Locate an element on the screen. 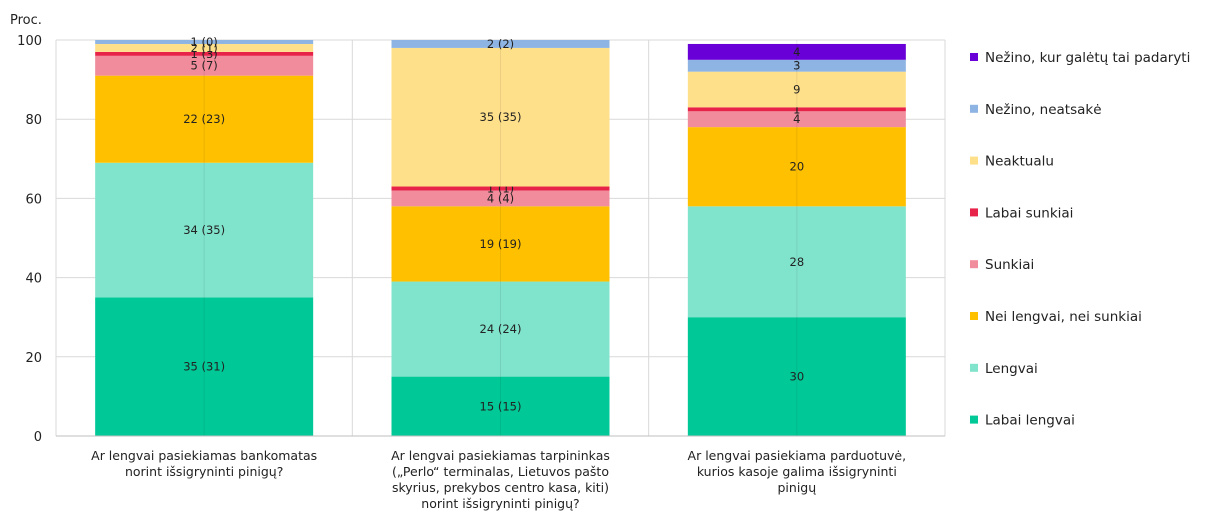  data-label: 30 is located at coordinates (797, 377).